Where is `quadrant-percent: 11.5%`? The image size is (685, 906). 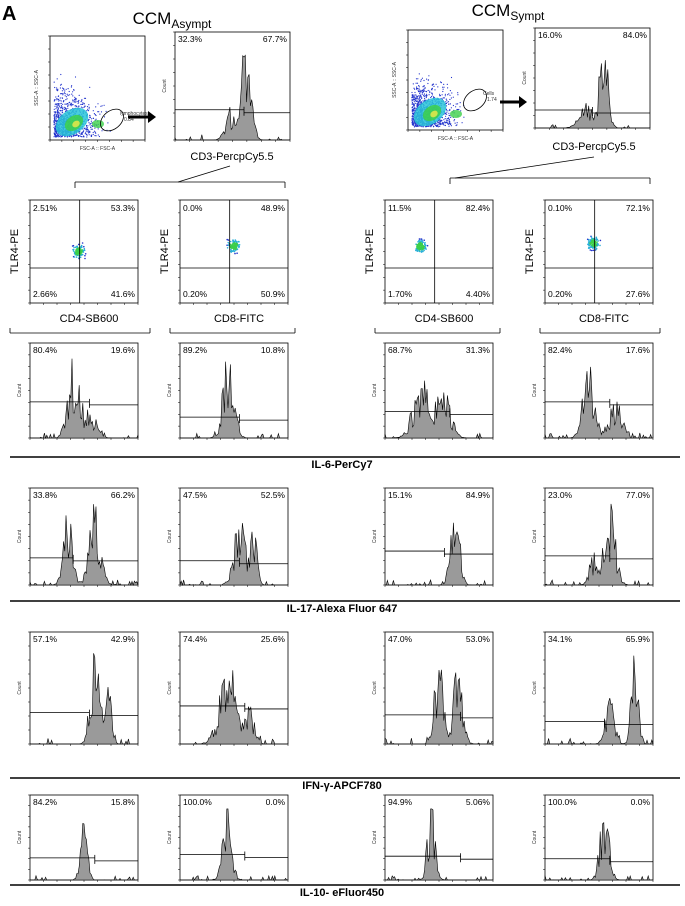
quadrant-percent: 11.5% is located at coordinates (400, 208).